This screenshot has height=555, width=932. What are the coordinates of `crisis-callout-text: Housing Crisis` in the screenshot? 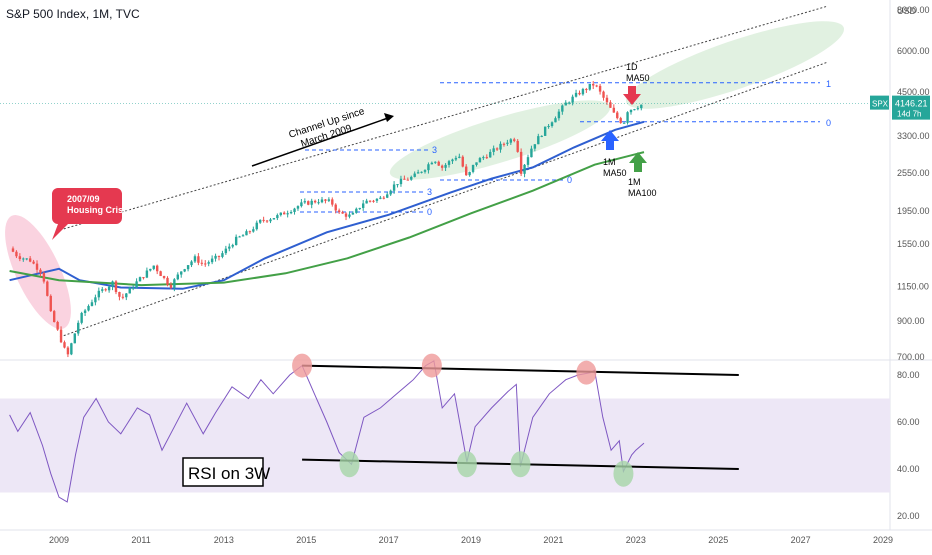 It's located at (99, 210).